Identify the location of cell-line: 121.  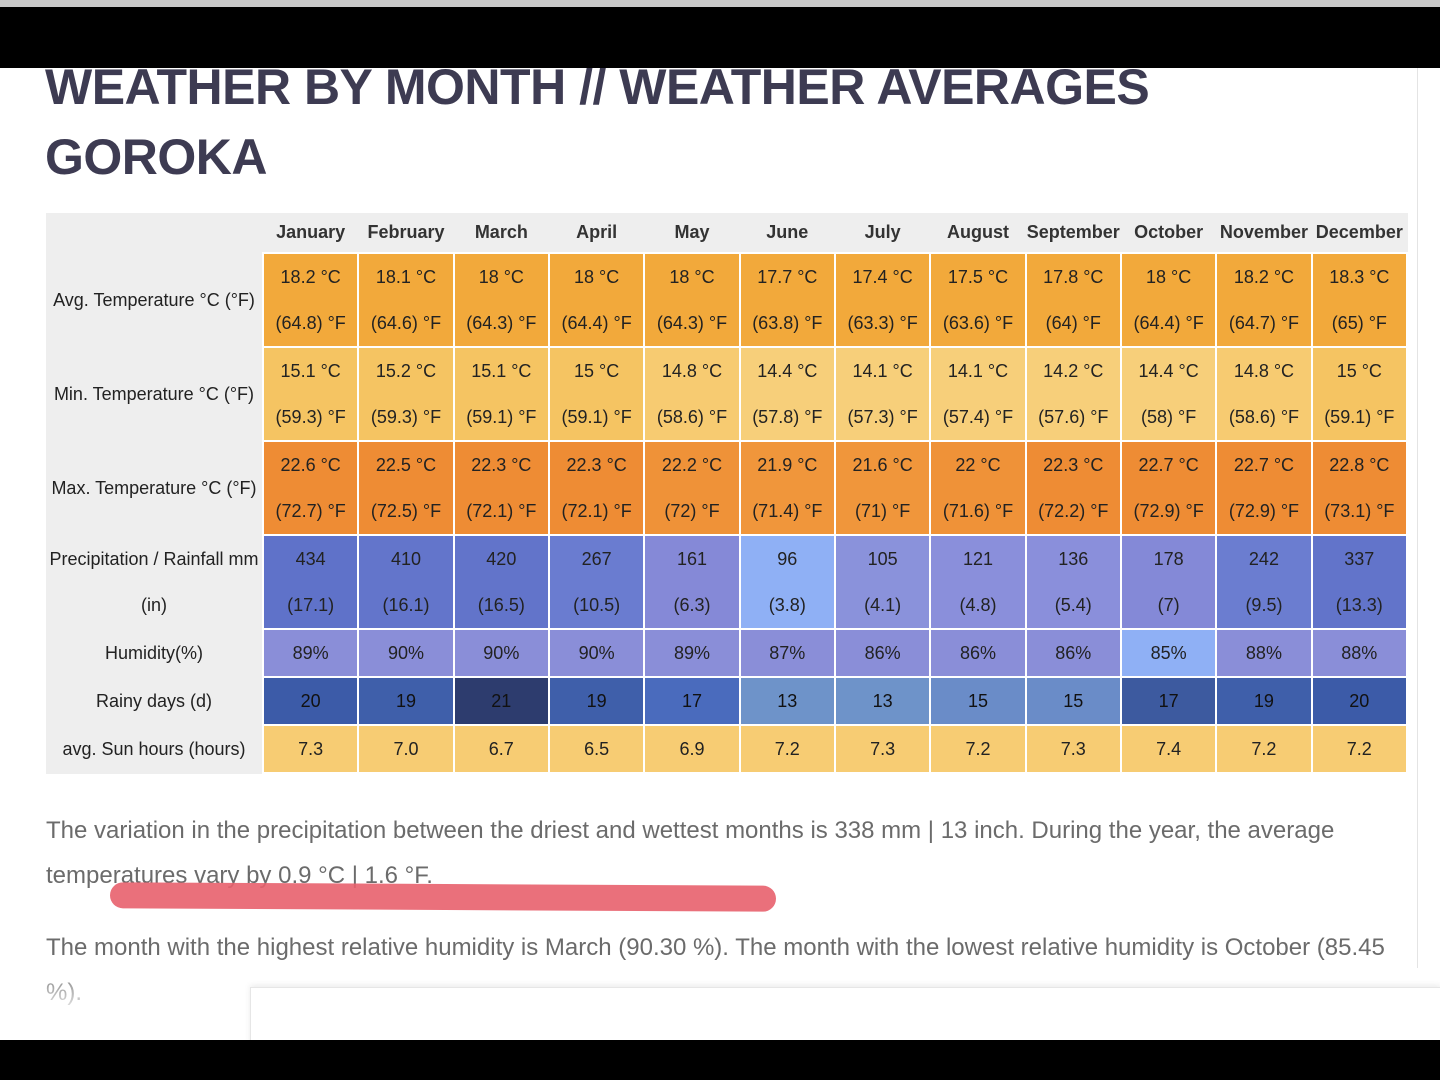
(977, 559).